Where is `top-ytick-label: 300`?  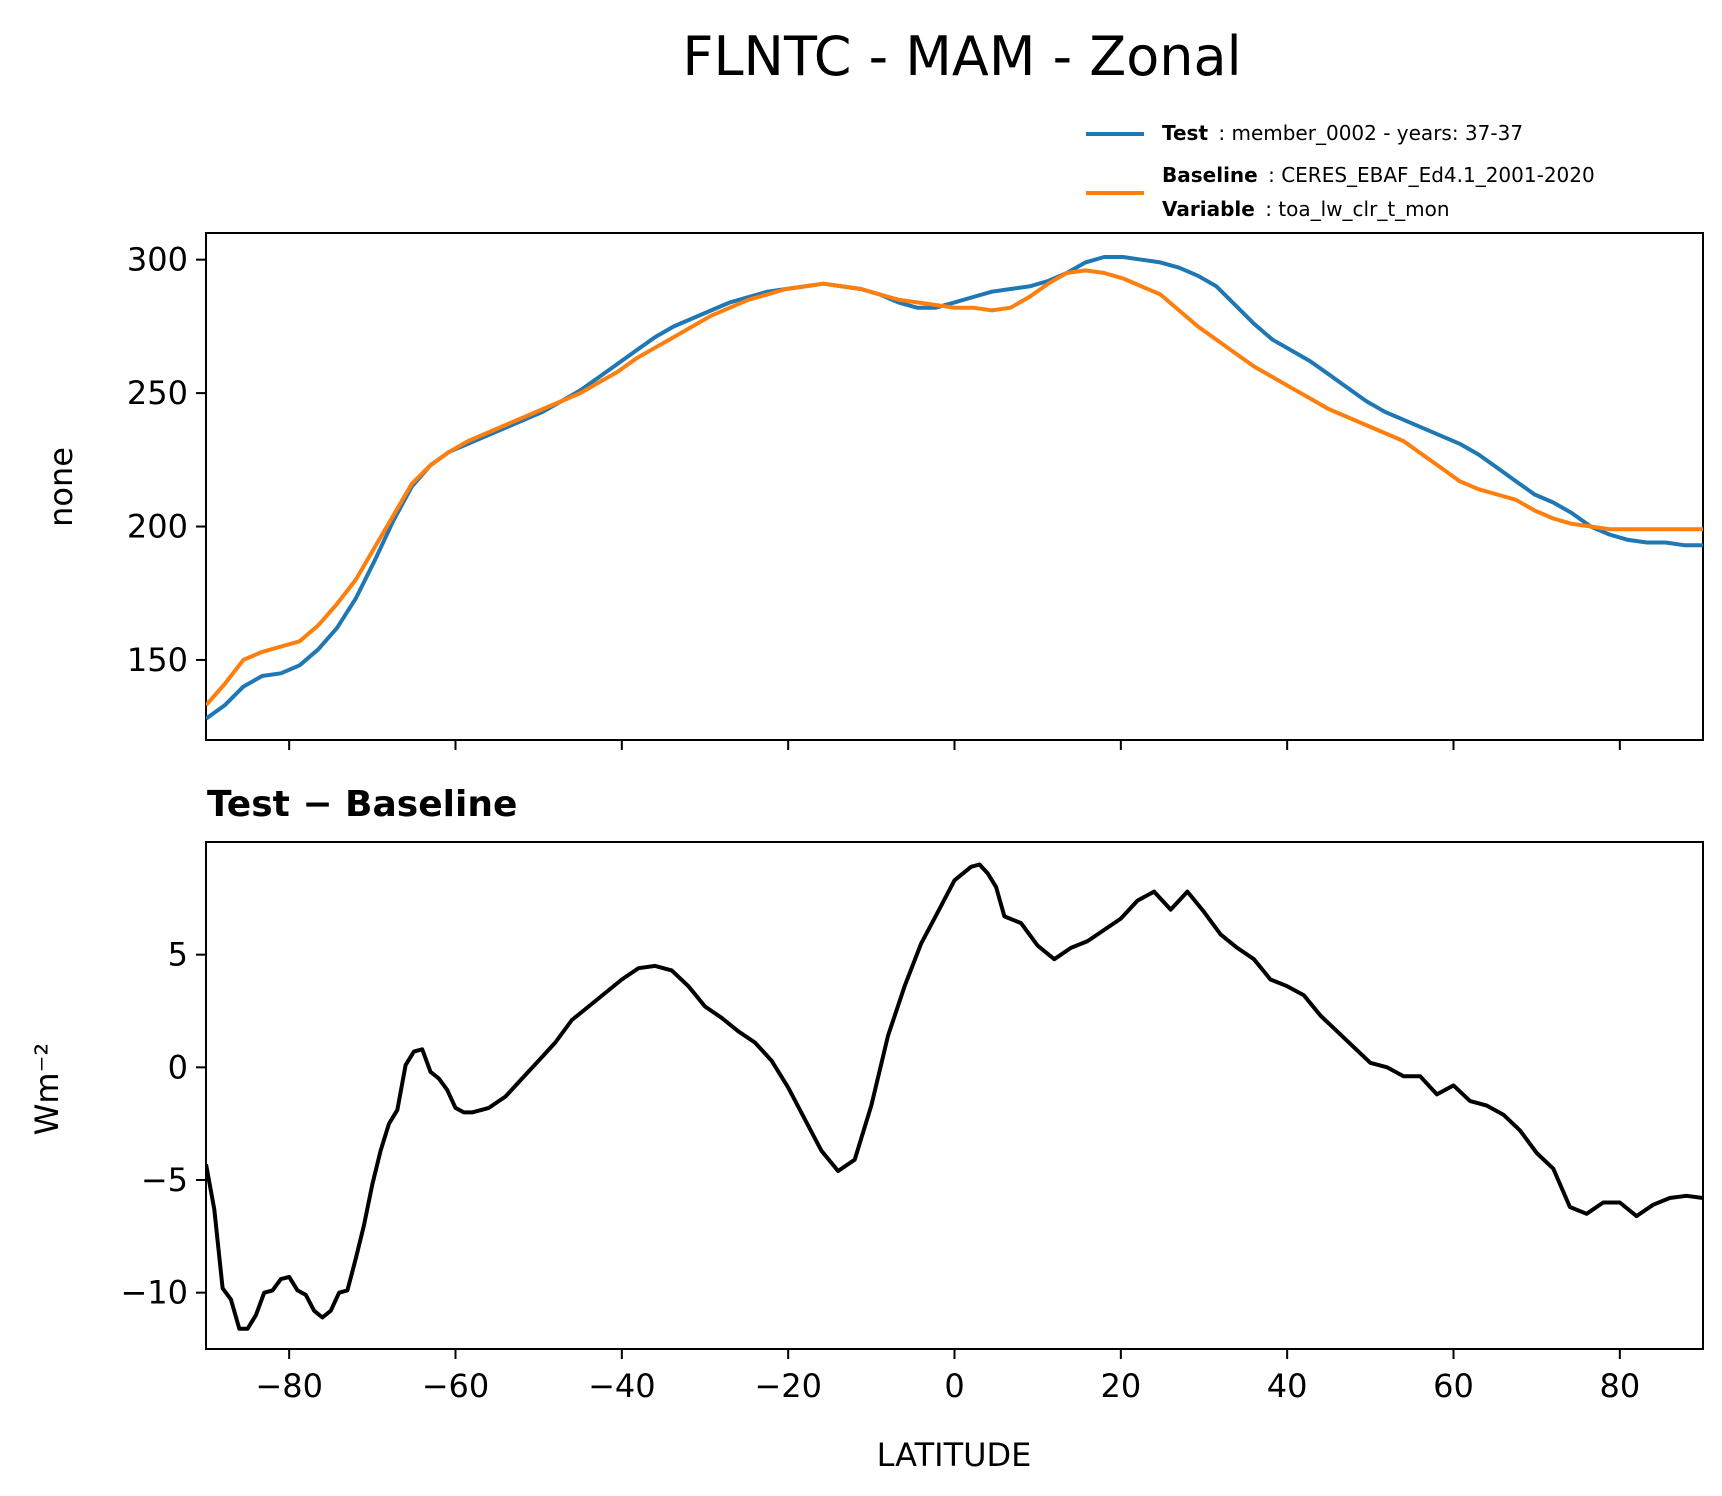
top-ytick-label: 300 is located at coordinates (157, 260).